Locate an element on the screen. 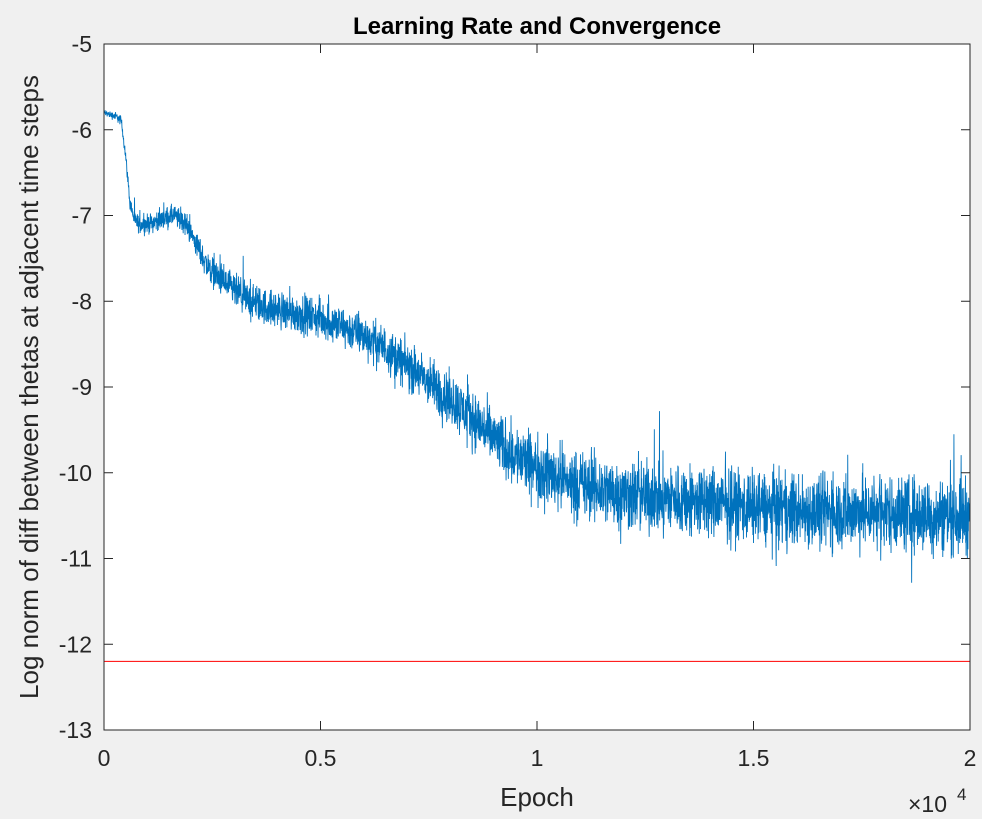 The width and height of the screenshot is (982, 819). y-tick-label: -5 is located at coordinates (82, 44).